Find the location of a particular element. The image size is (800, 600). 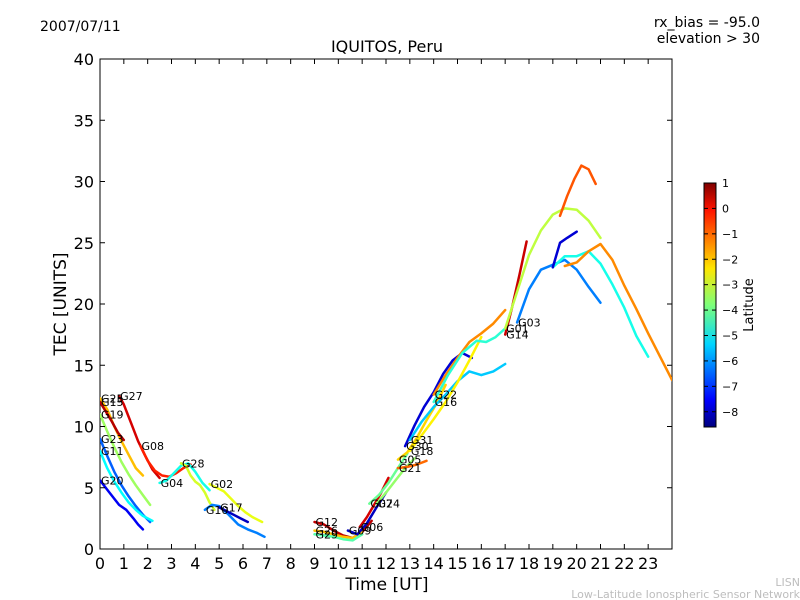

x-tick-label: 17 is located at coordinates (505, 563).